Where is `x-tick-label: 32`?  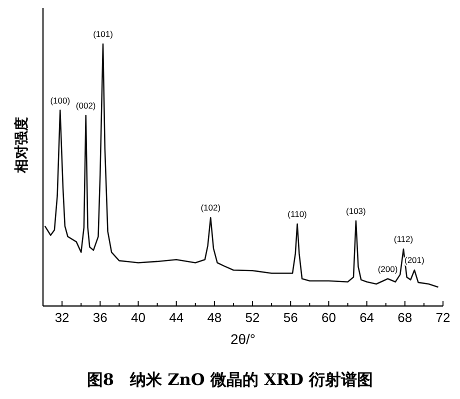
x-tick-label: 32 is located at coordinates (62, 317).